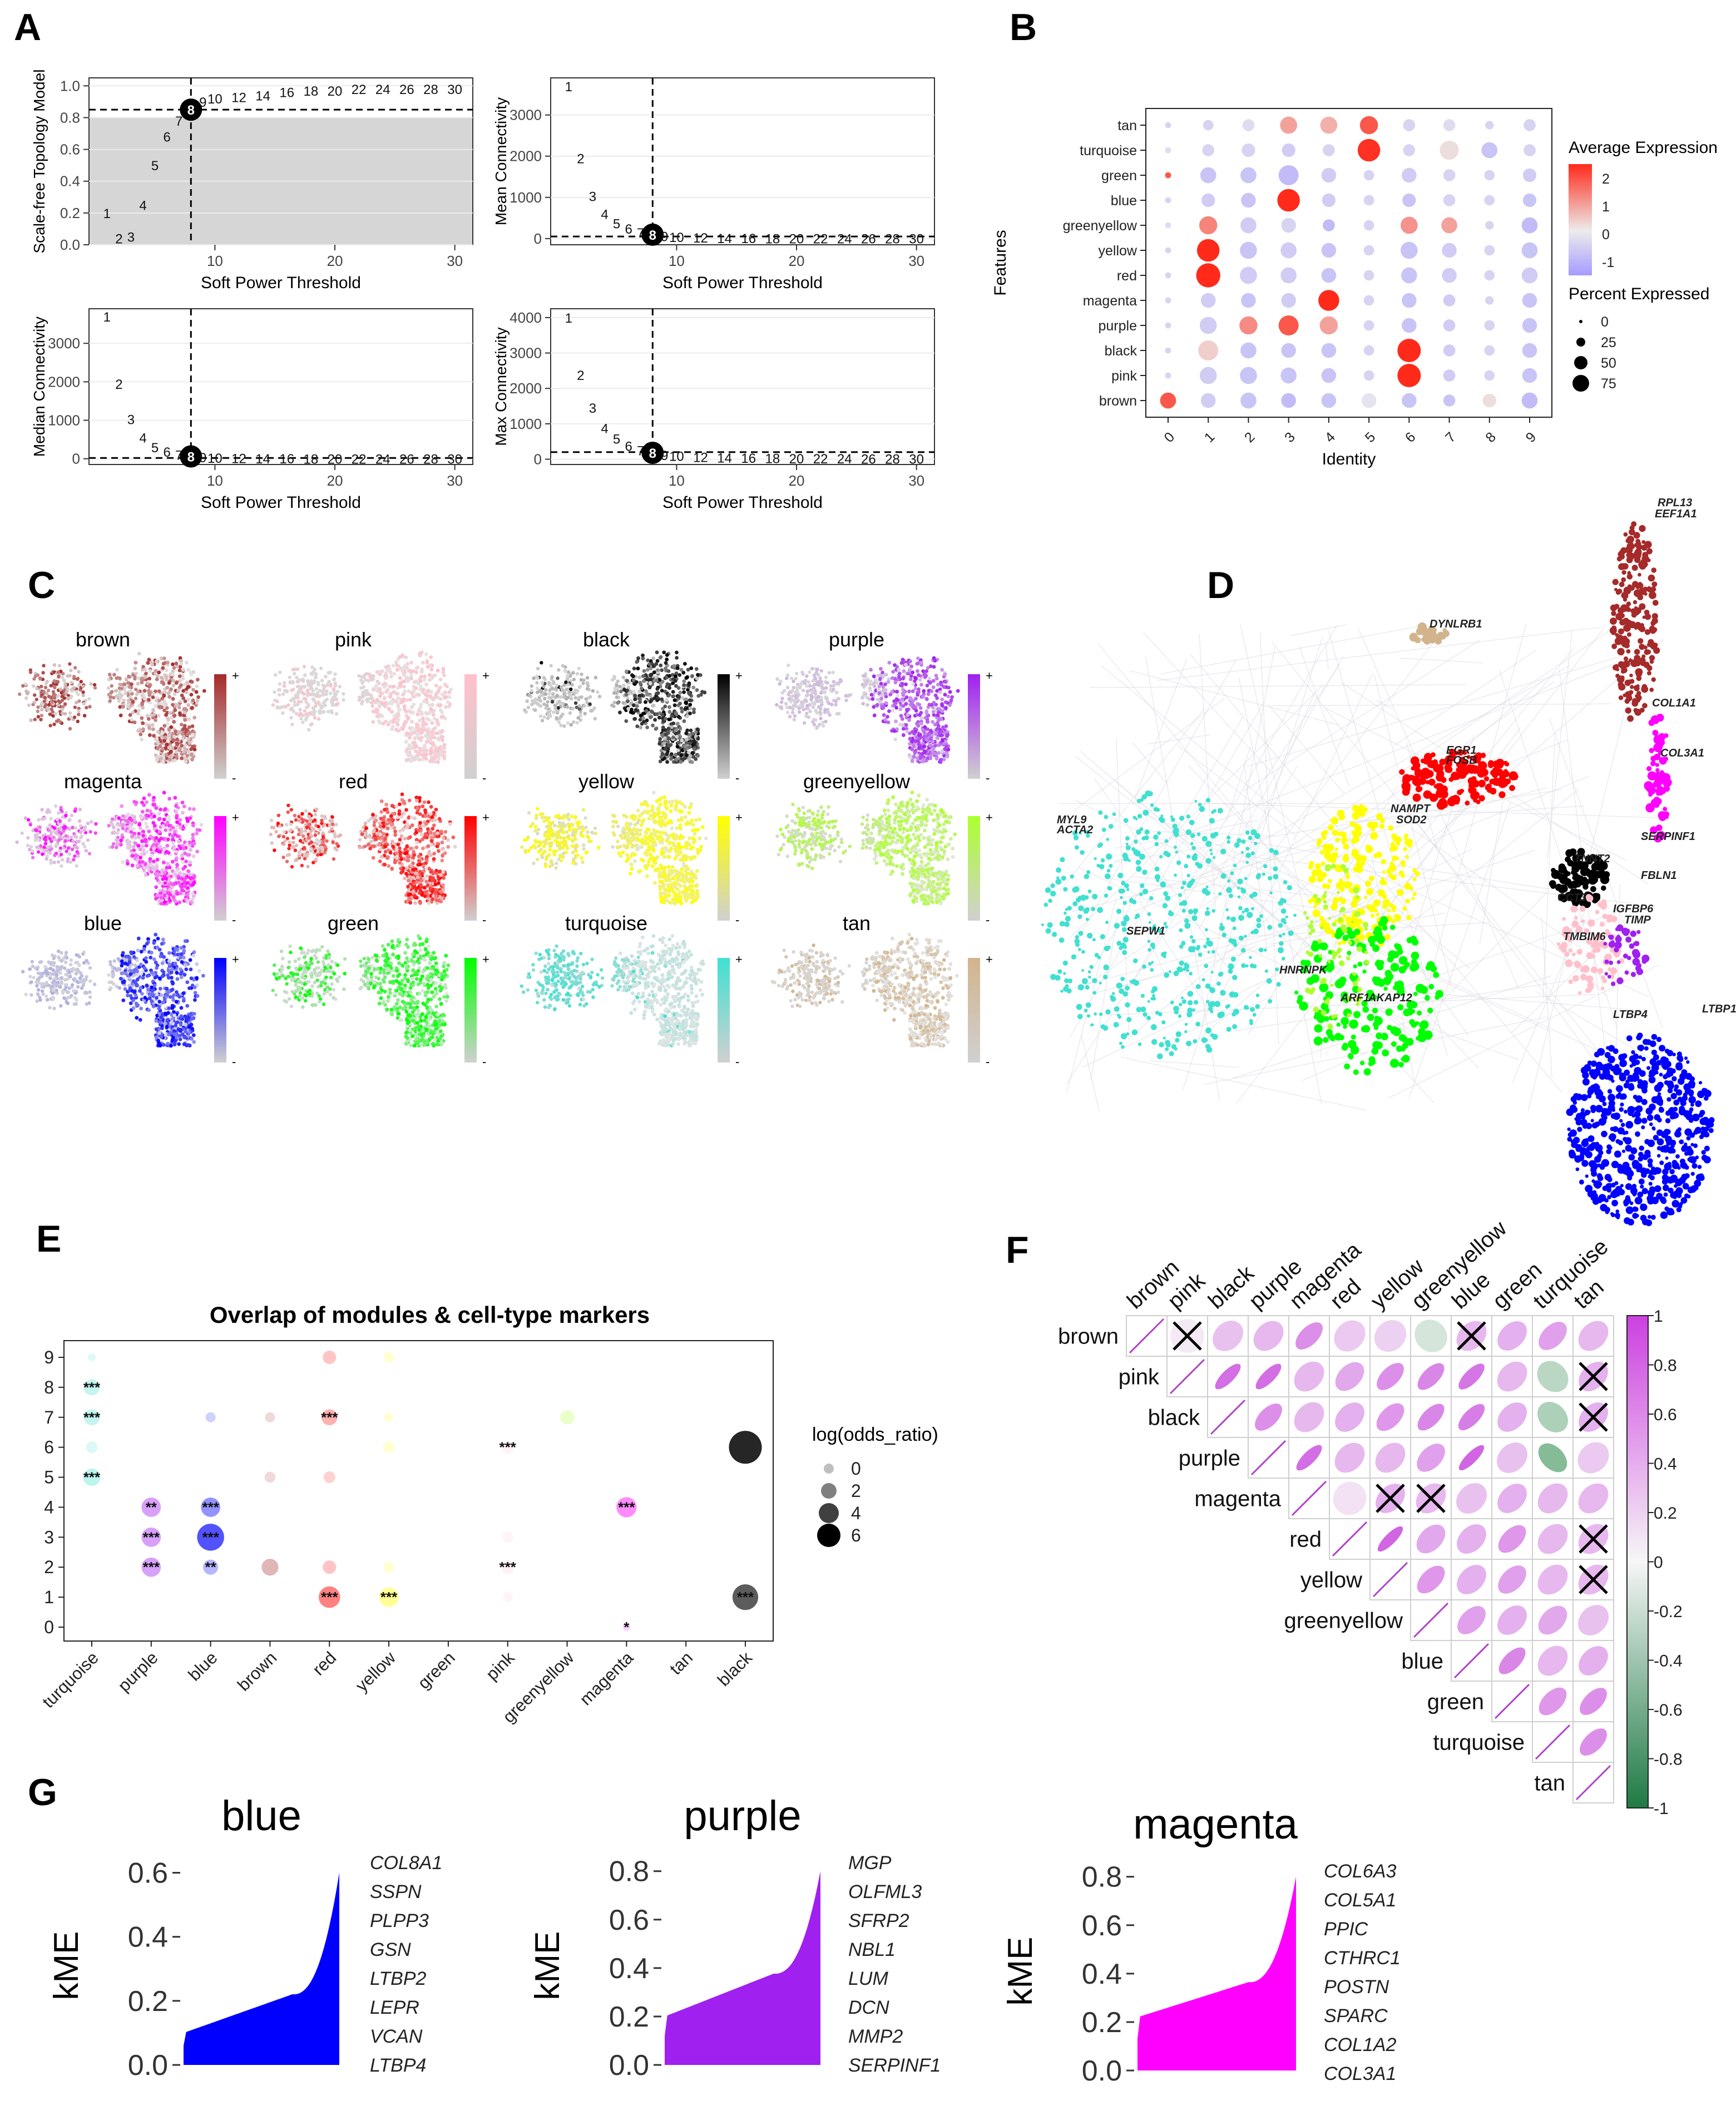 Image resolution: width=1736 pixels, height=2115 pixels. What do you see at coordinates (215, 261) in the screenshot?
I see `x-tick-label: 10` at bounding box center [215, 261].